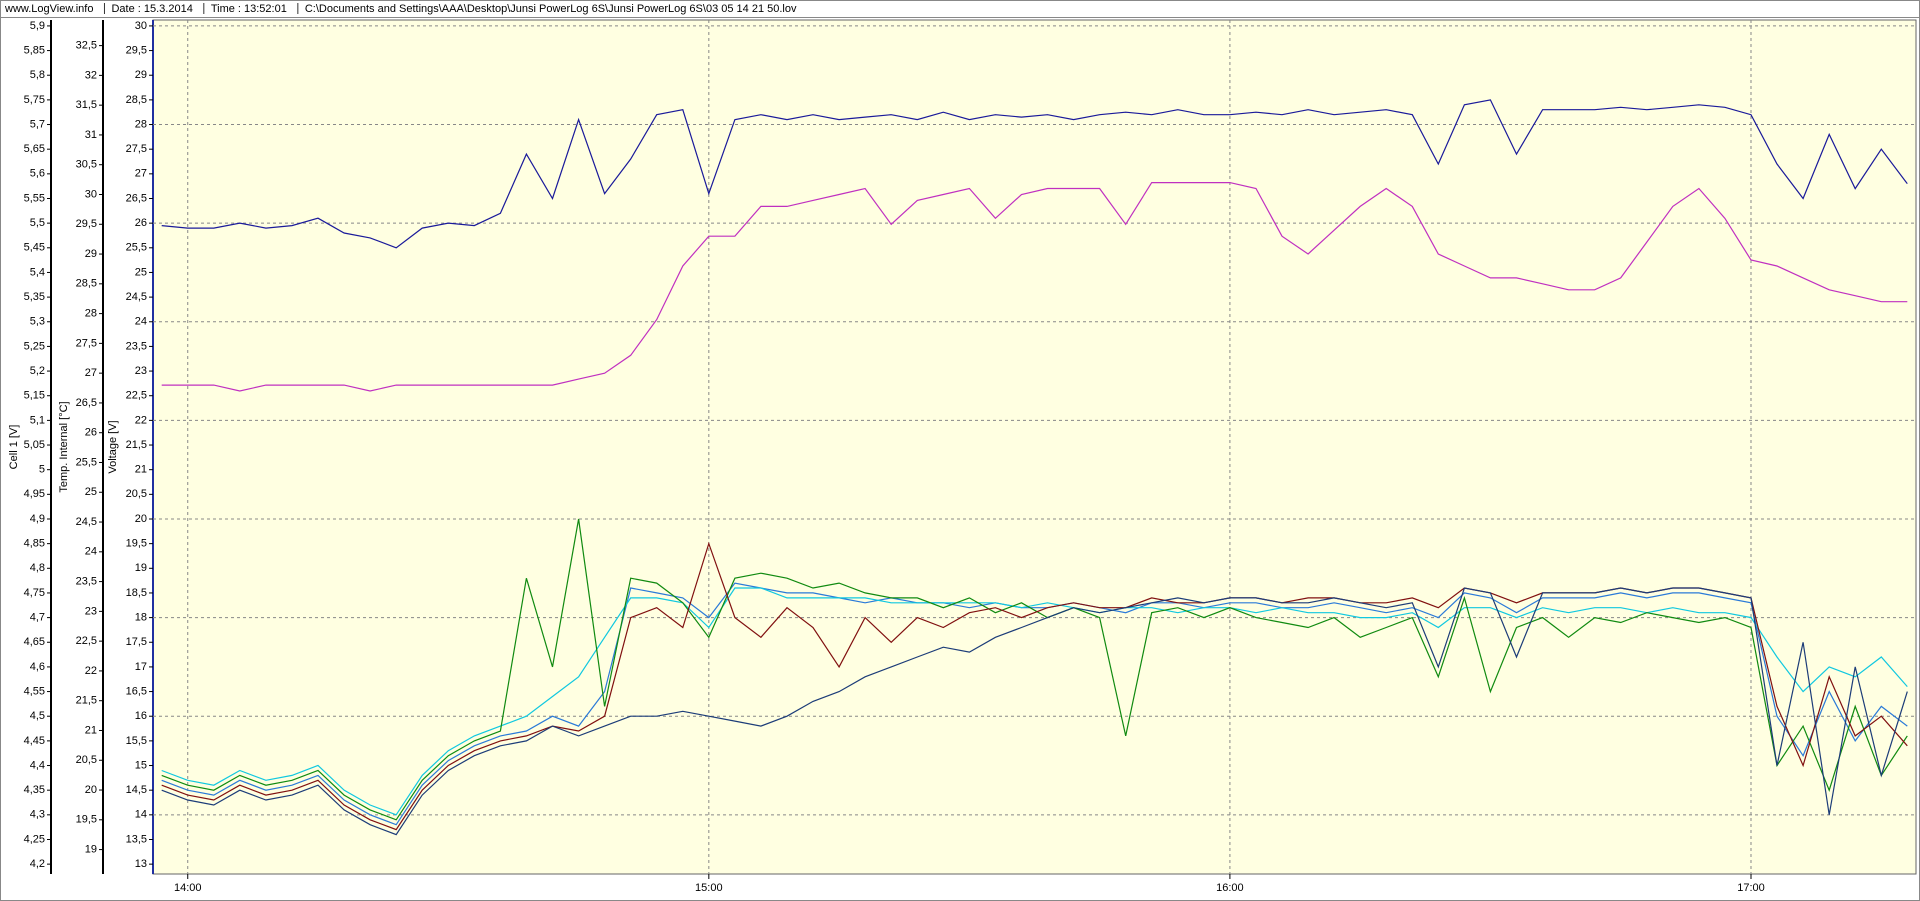 This screenshot has width=1920, height=901. Describe the element at coordinates (86, 165) in the screenshot. I see `y-tick-label: 30,5` at that location.